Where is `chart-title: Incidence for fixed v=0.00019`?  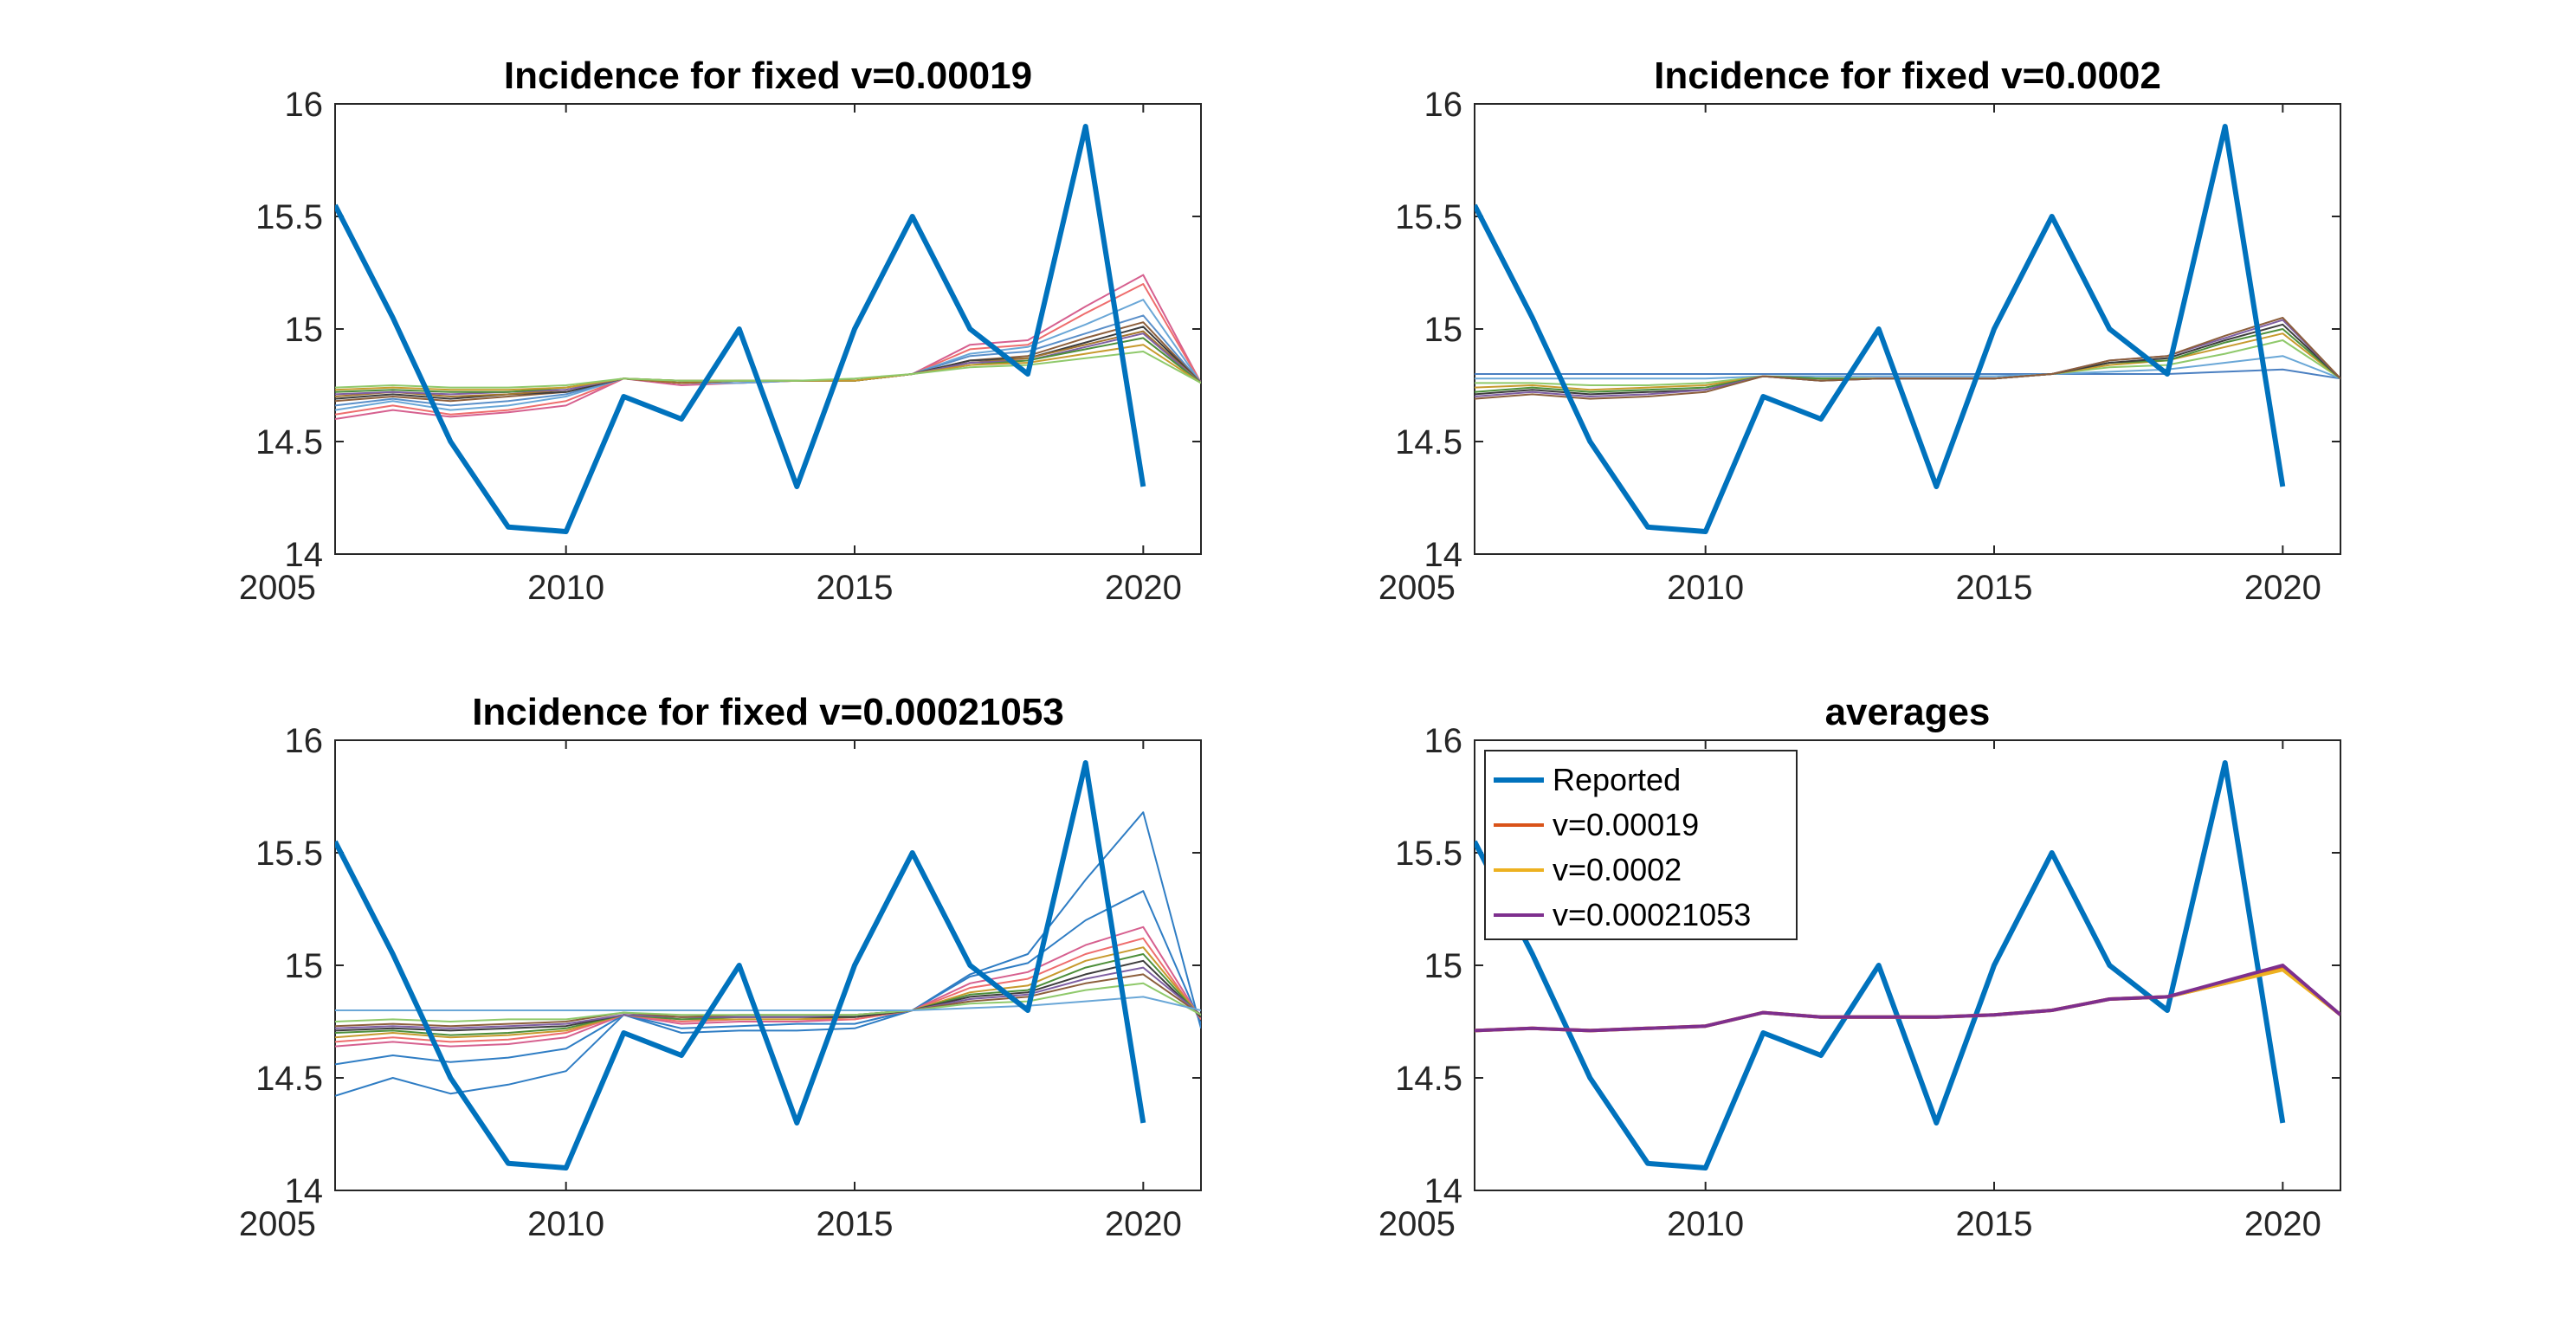 chart-title: Incidence for fixed v=0.00019 is located at coordinates (768, 76).